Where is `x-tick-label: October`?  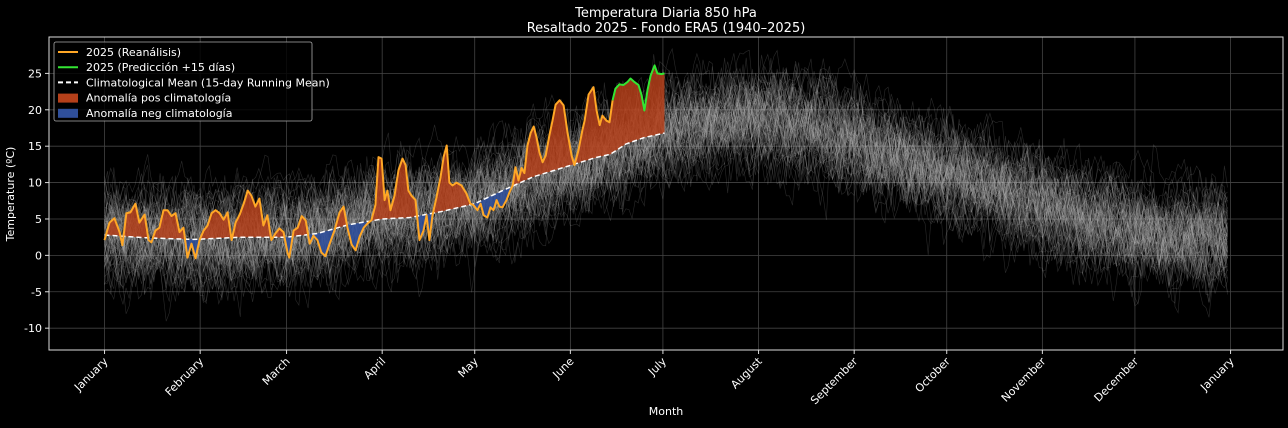
x-tick-label: October is located at coordinates (933, 375).